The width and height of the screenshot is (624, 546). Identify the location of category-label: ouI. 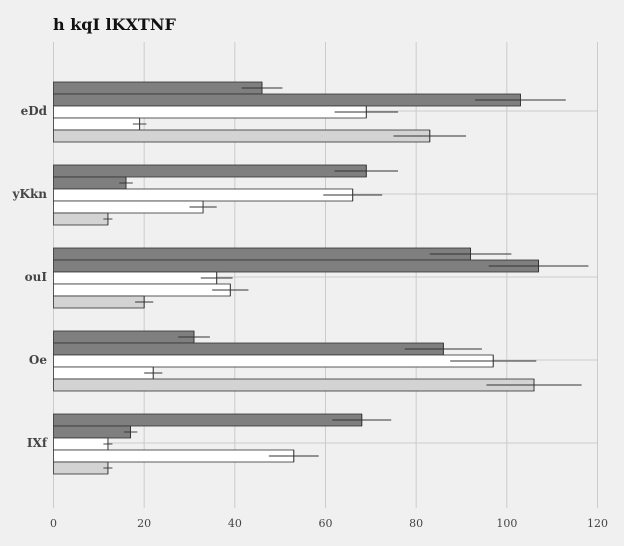
(36, 277).